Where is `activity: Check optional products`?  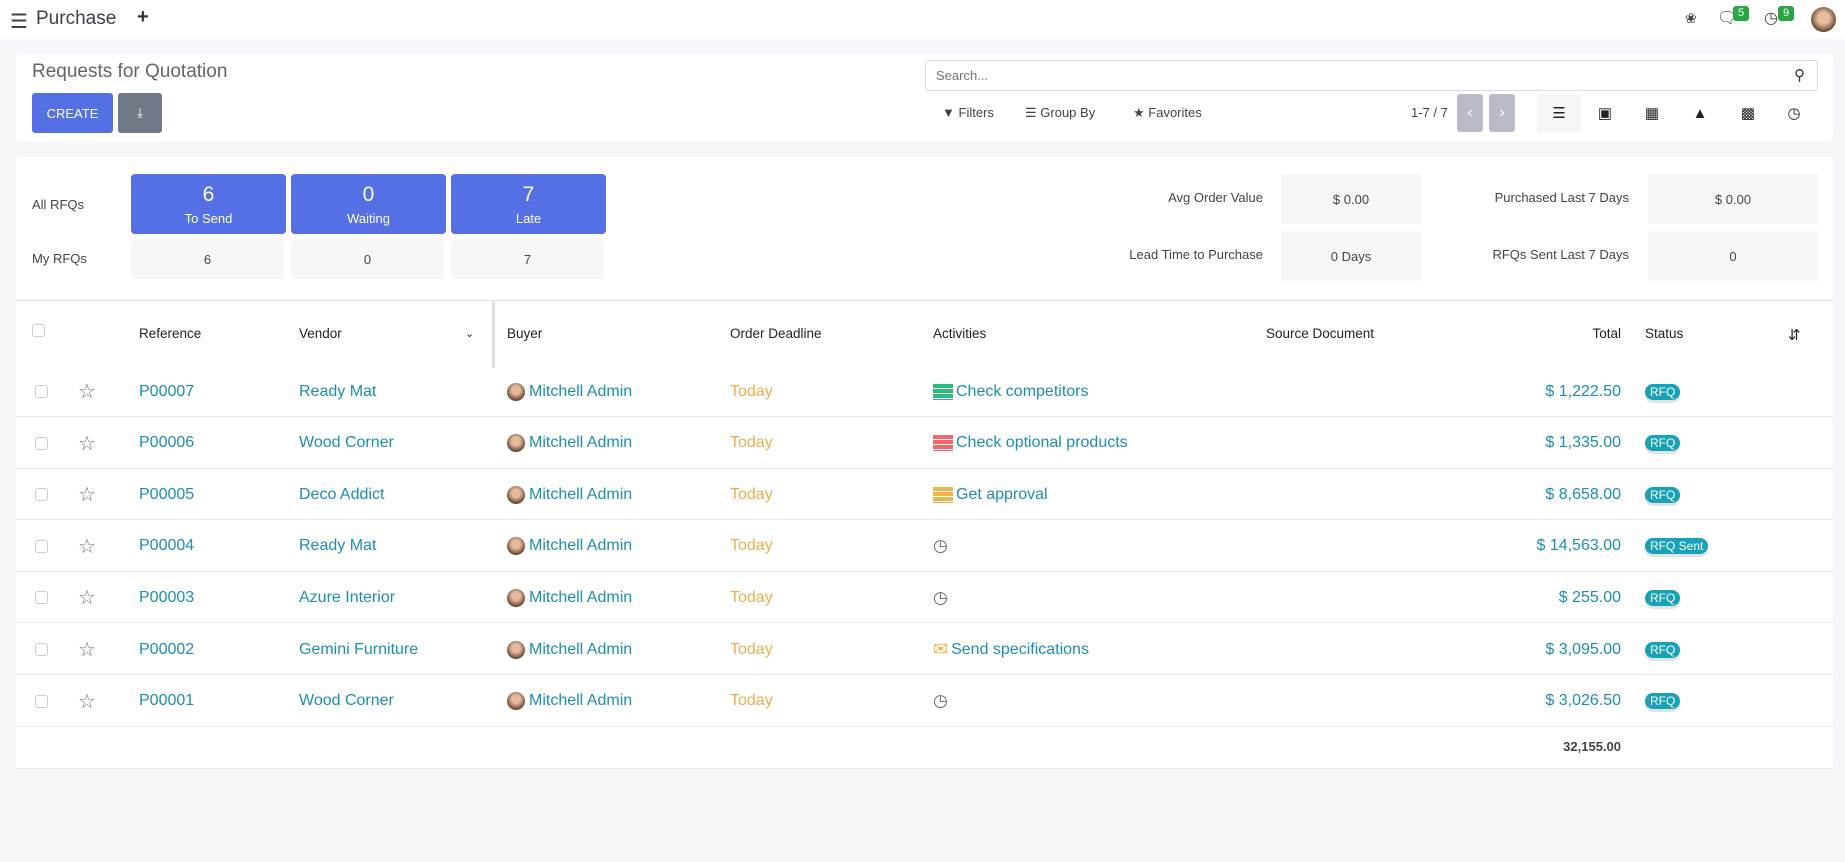 activity: Check optional products is located at coordinates (1030, 443).